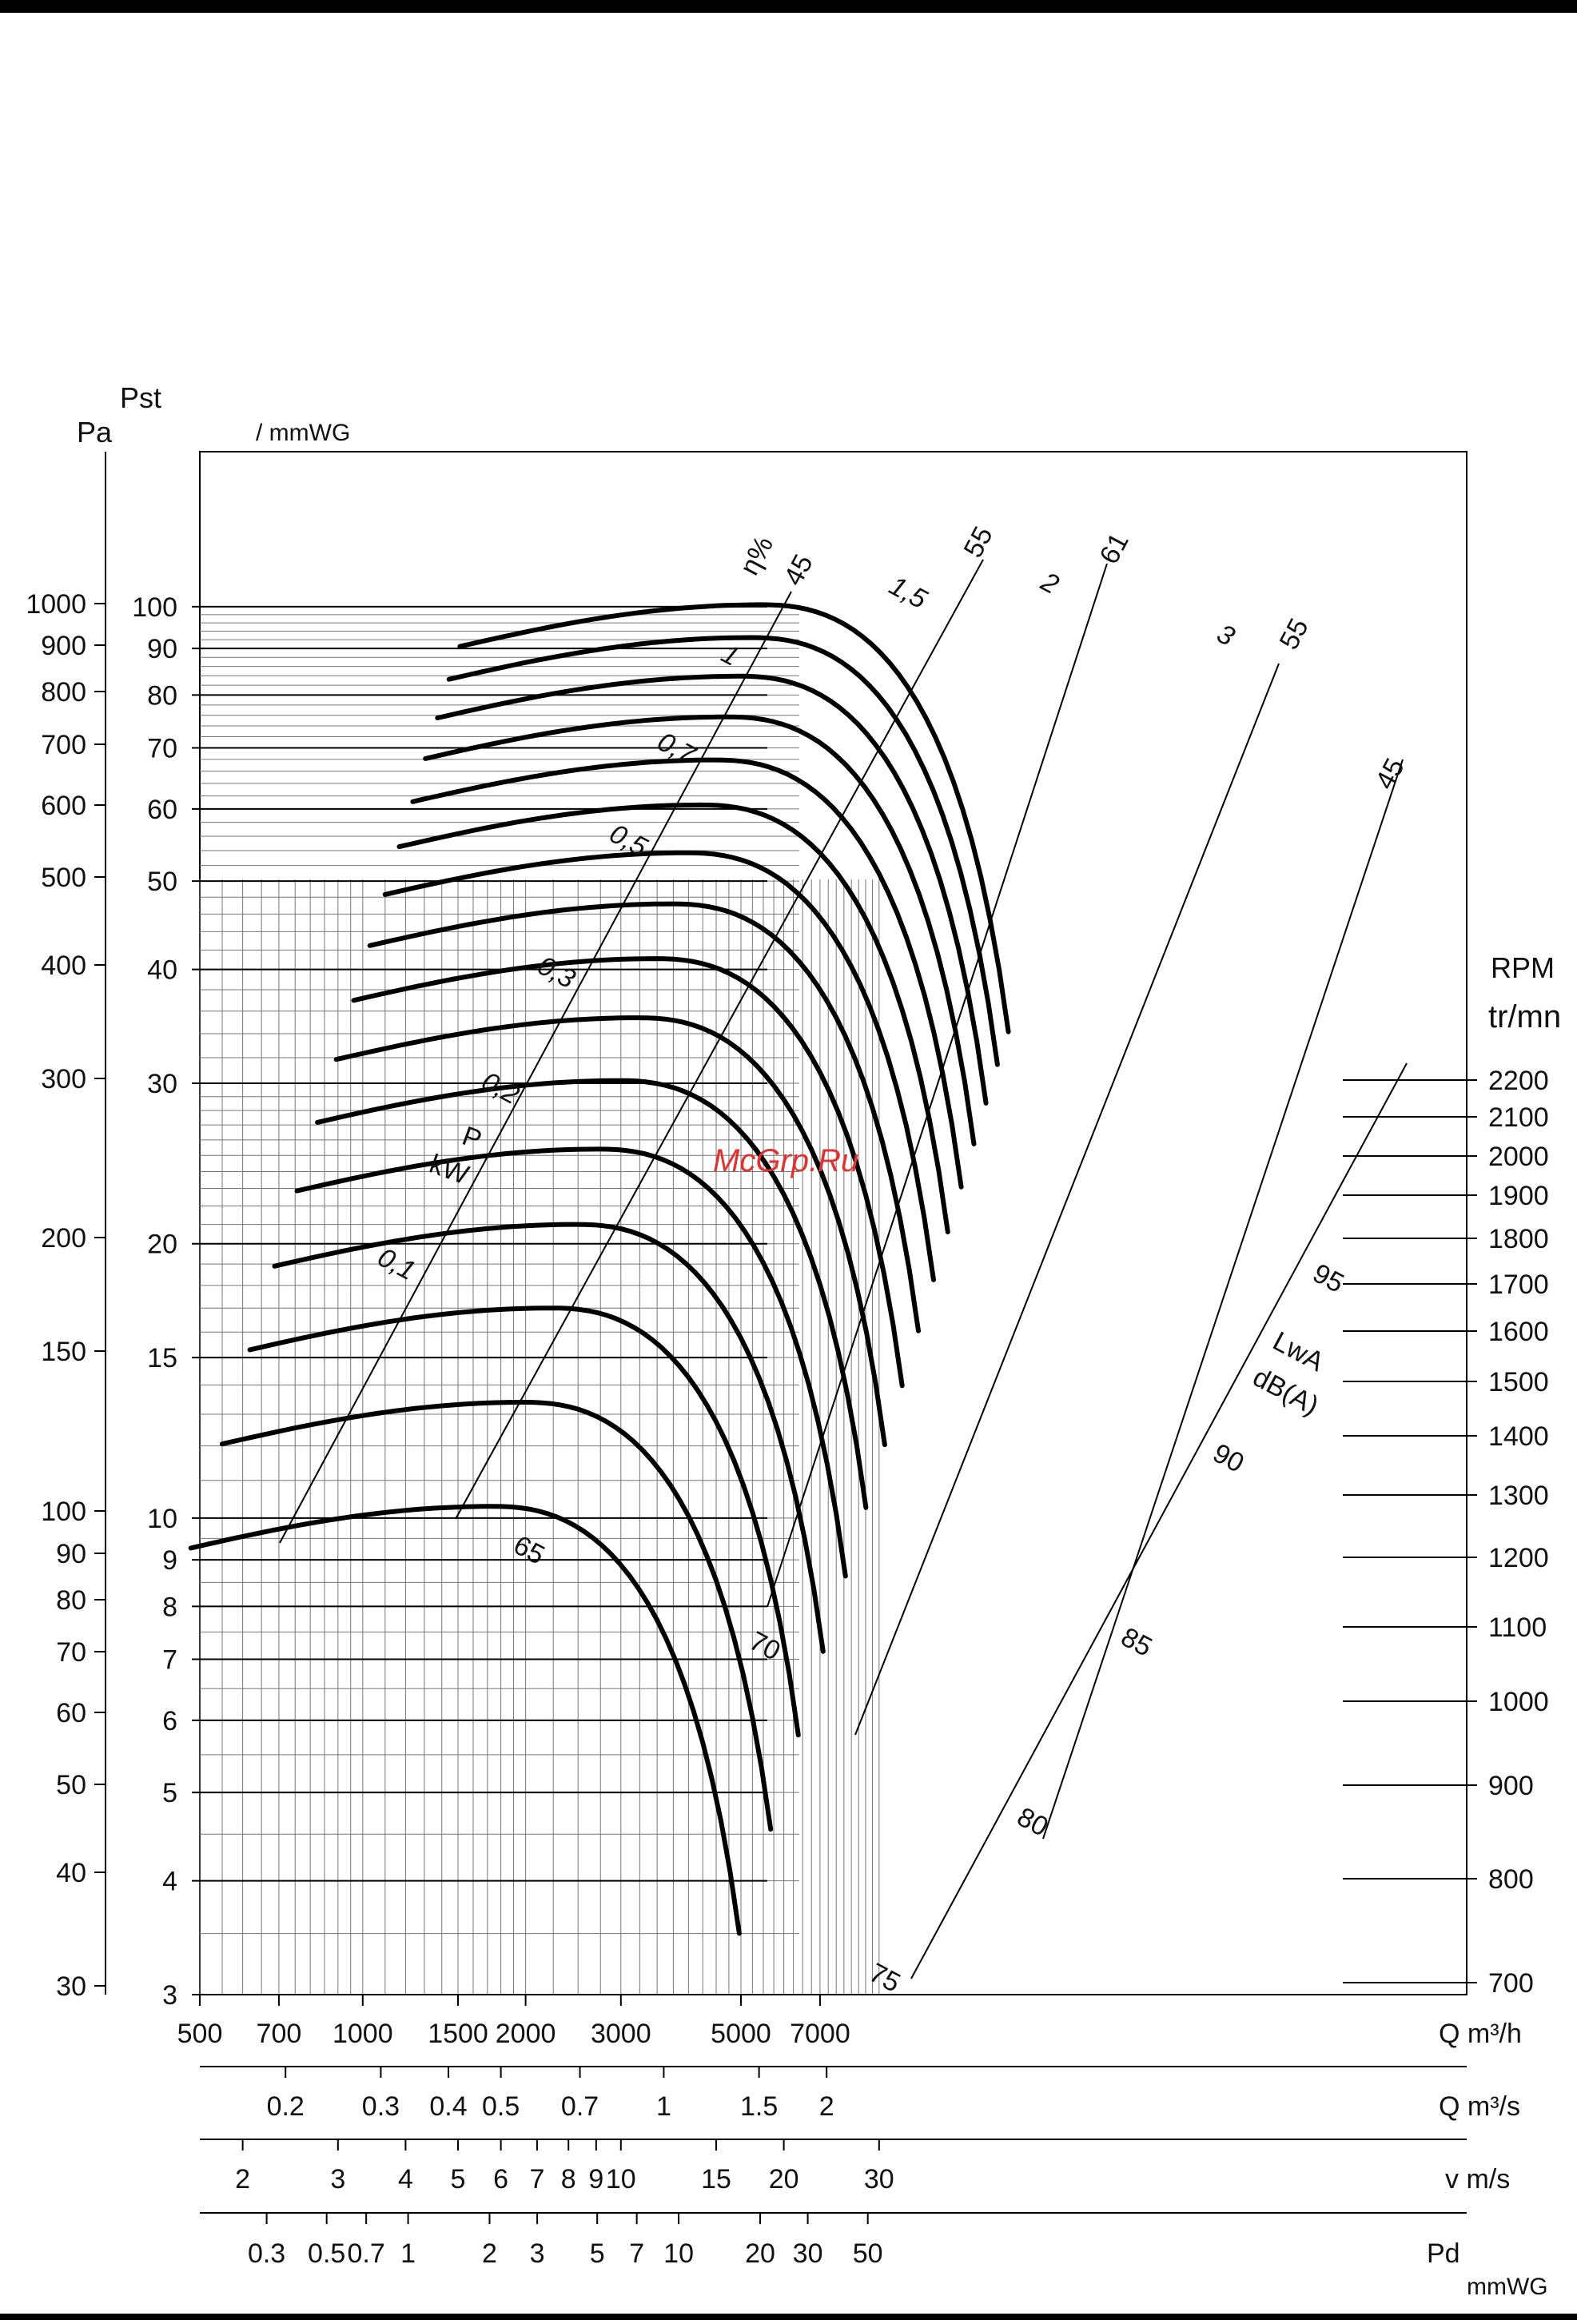  I want to click on rpm-tick-label: 900, so click(1511, 1786).